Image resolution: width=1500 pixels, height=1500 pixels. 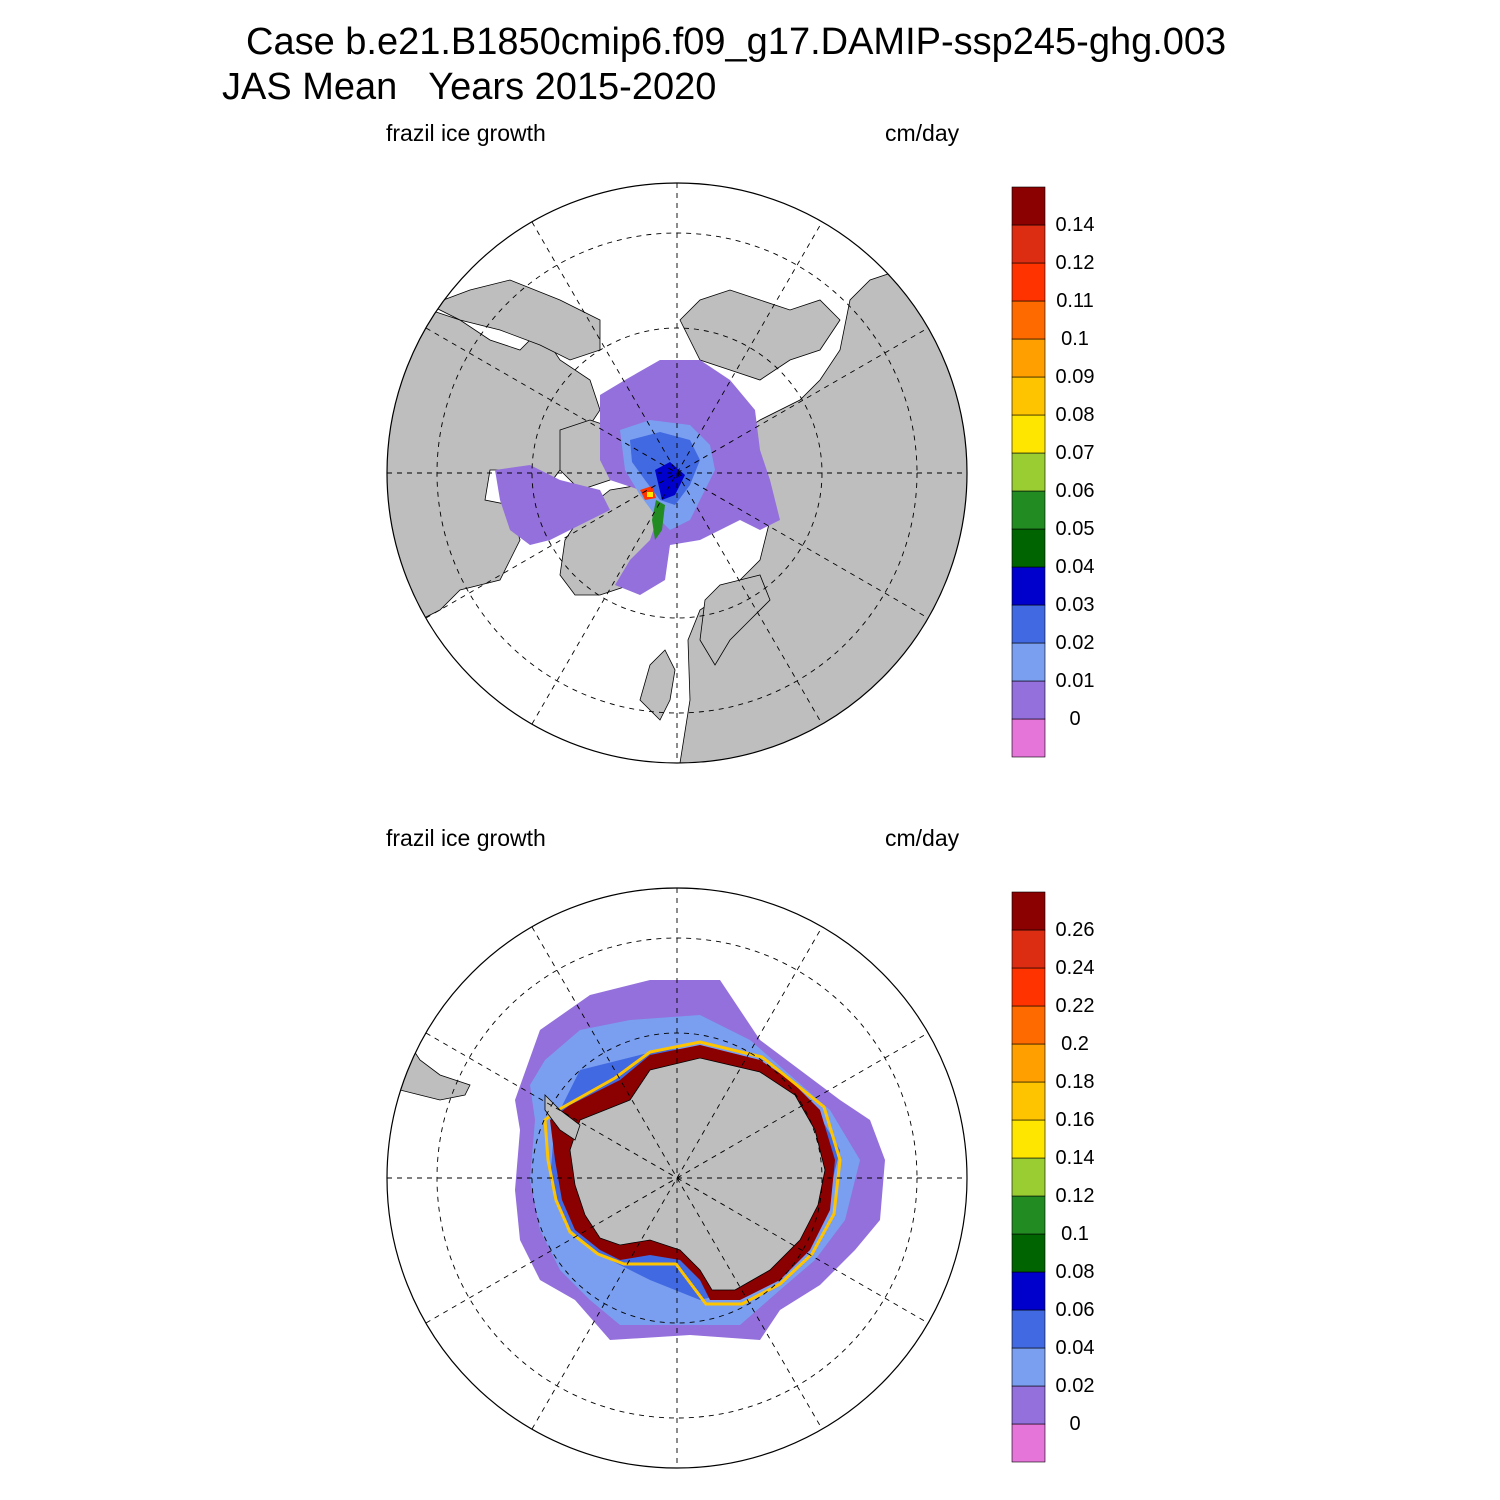 I want to click on figure-title-period: JAS Mean Years 2015-2020, so click(x=469, y=87).